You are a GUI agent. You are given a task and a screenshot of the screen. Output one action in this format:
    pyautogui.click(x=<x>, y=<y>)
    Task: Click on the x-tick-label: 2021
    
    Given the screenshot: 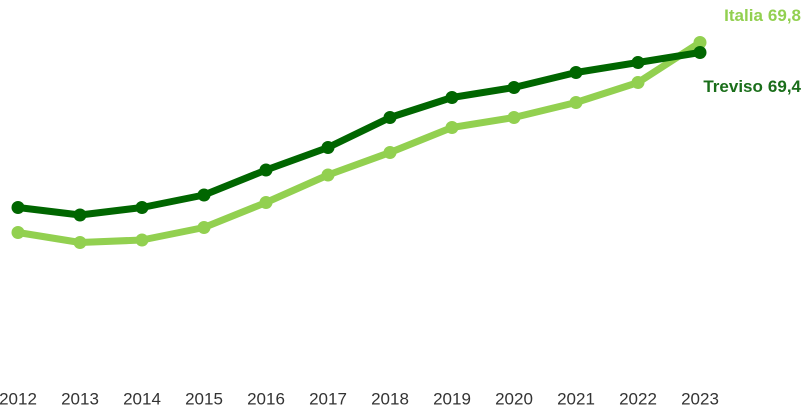 What is the action you would take?
    pyautogui.click(x=576, y=398)
    